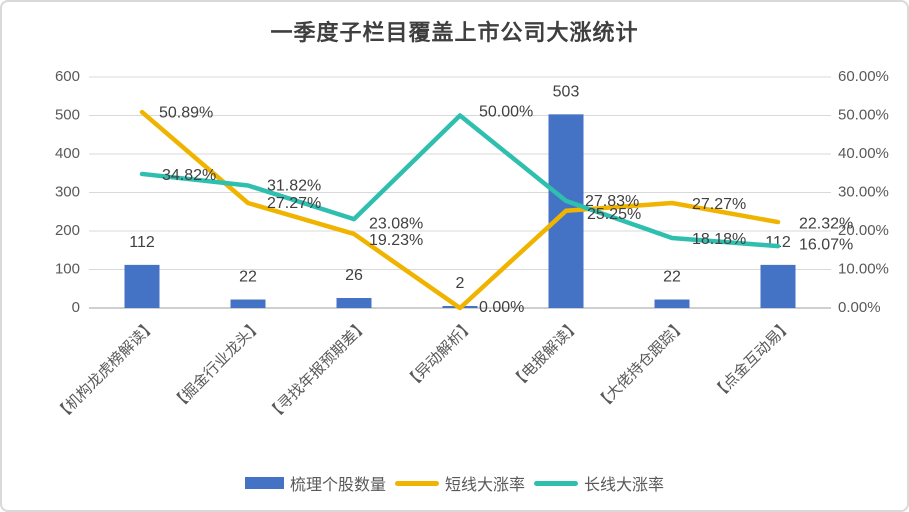 Image resolution: width=909 pixels, height=512 pixels. I want to click on line-value-label: 25.25%, so click(614, 214).